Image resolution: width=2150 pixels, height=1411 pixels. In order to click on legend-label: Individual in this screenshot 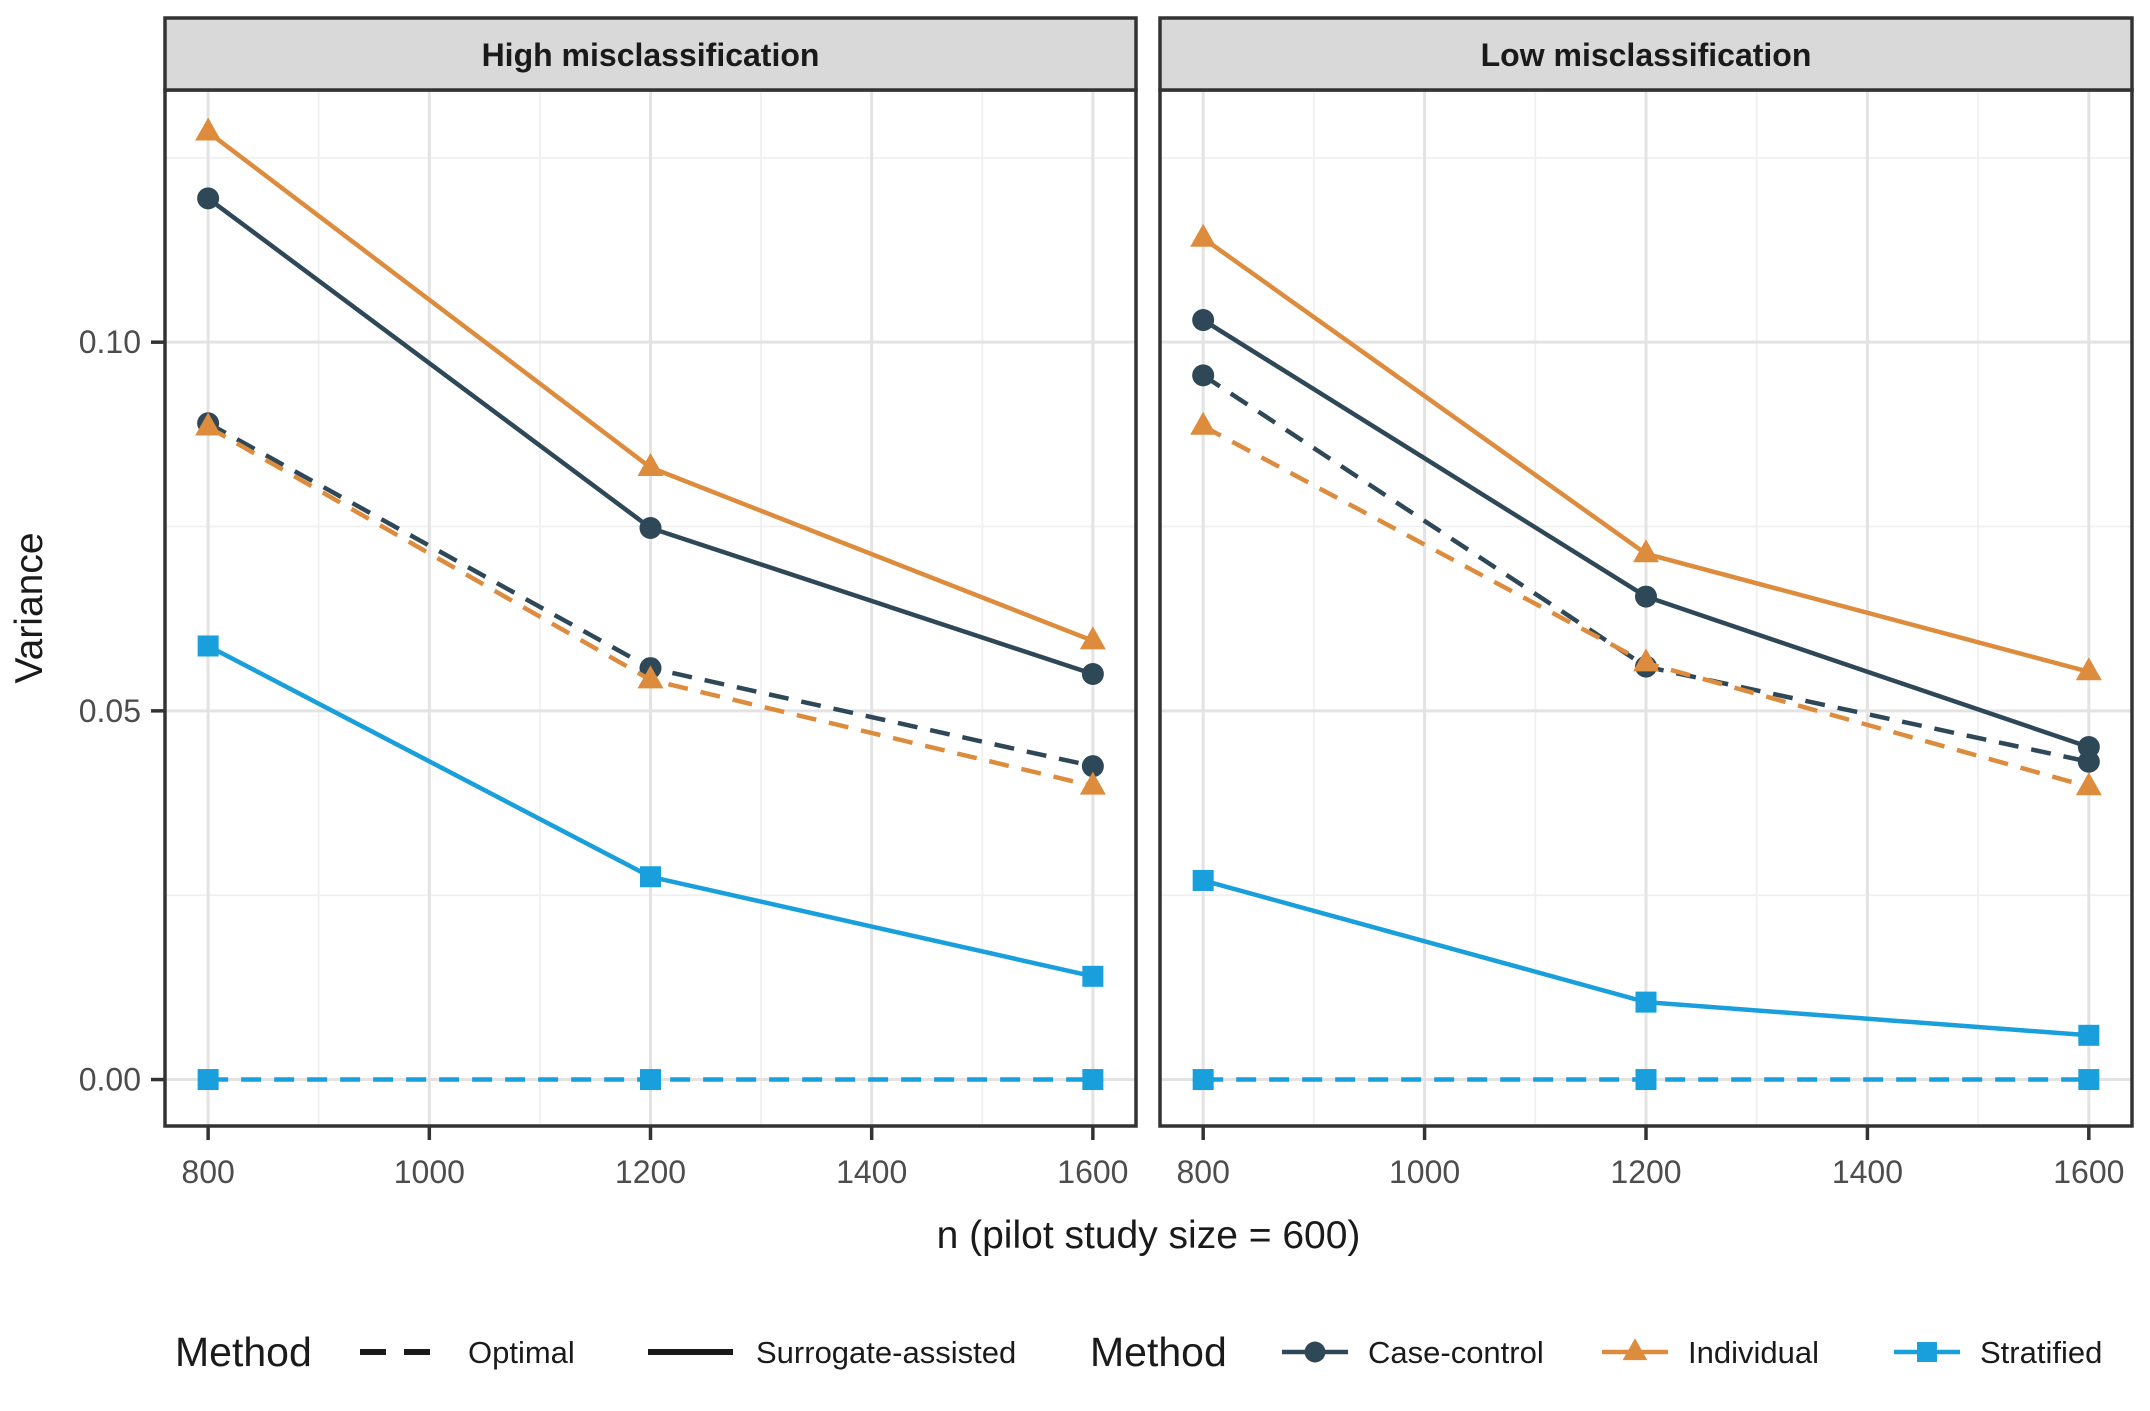, I will do `click(1753, 1352)`.